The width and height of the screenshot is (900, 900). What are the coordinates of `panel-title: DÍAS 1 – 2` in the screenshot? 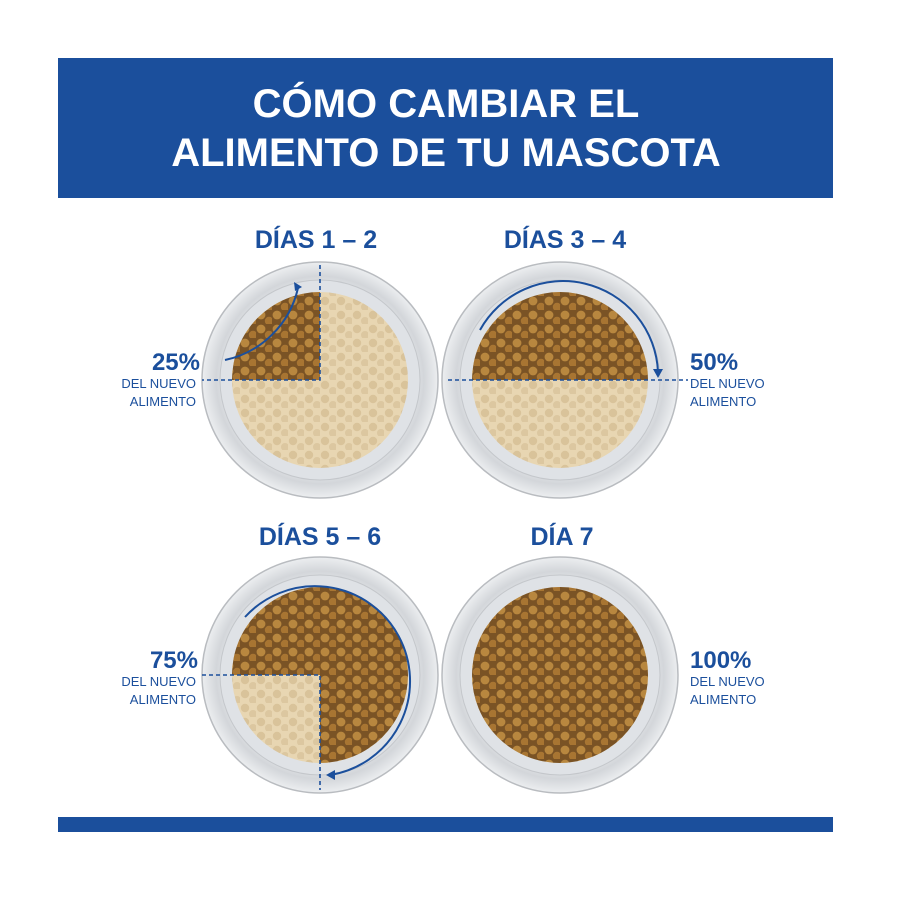 It's located at (316, 239).